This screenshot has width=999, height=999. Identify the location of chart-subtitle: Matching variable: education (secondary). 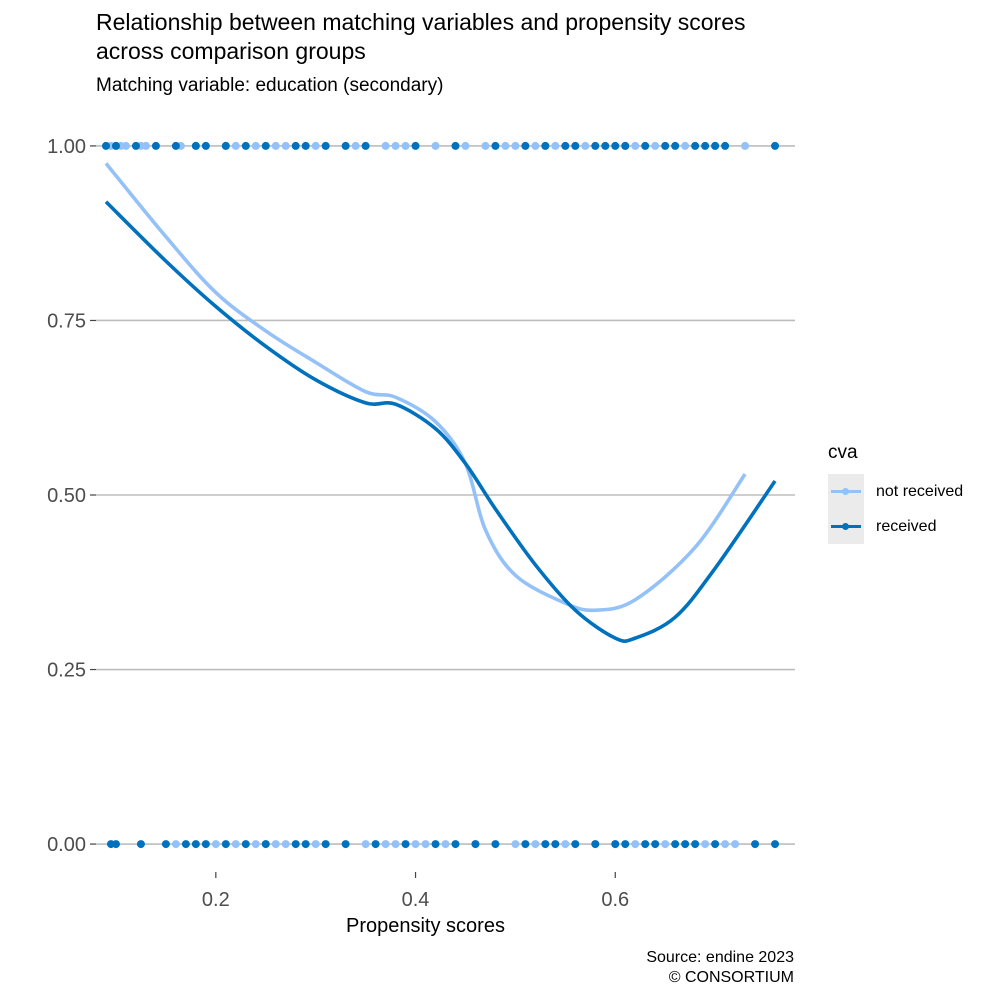
(270, 85).